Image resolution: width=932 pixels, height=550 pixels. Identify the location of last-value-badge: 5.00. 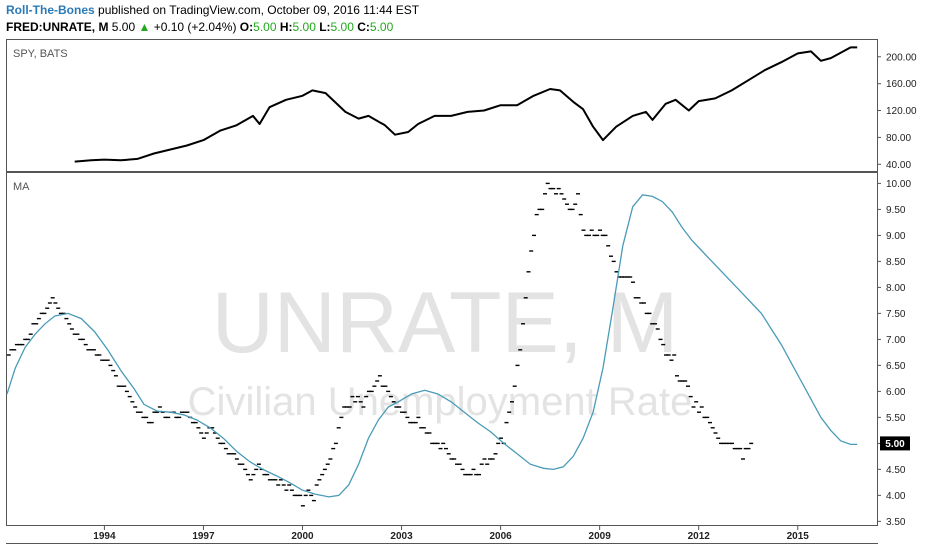
(895, 443).